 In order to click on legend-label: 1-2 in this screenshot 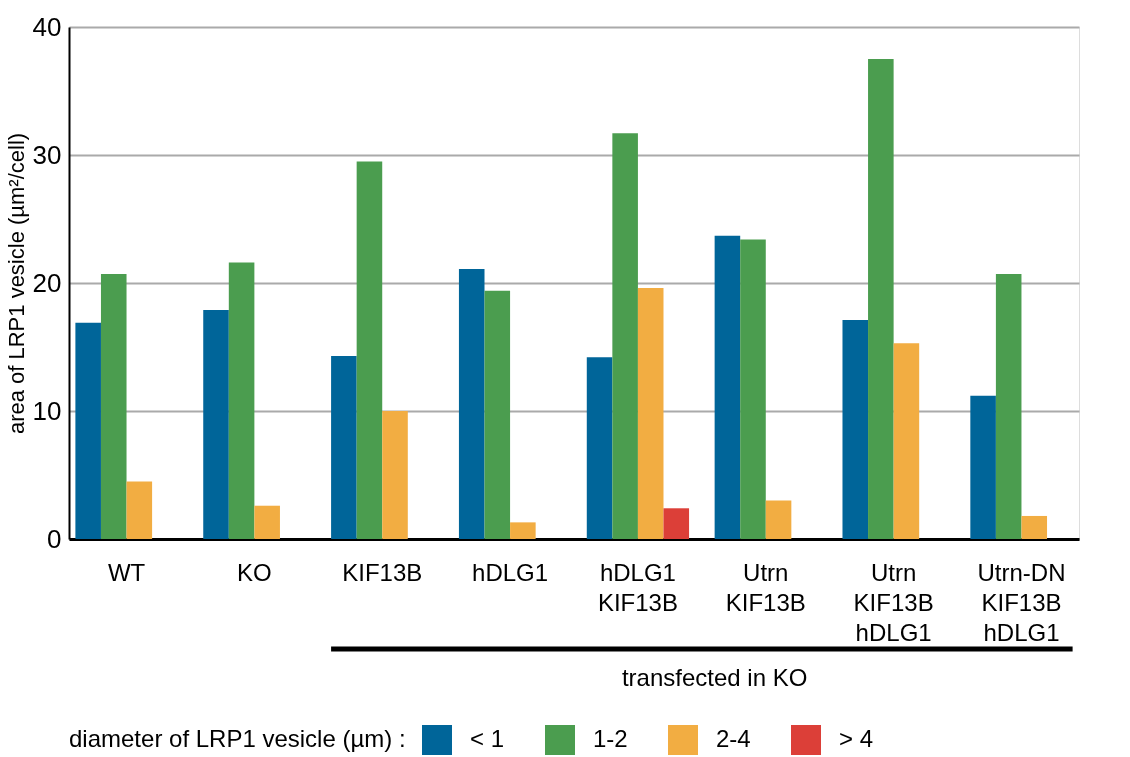, I will do `click(610, 738)`.